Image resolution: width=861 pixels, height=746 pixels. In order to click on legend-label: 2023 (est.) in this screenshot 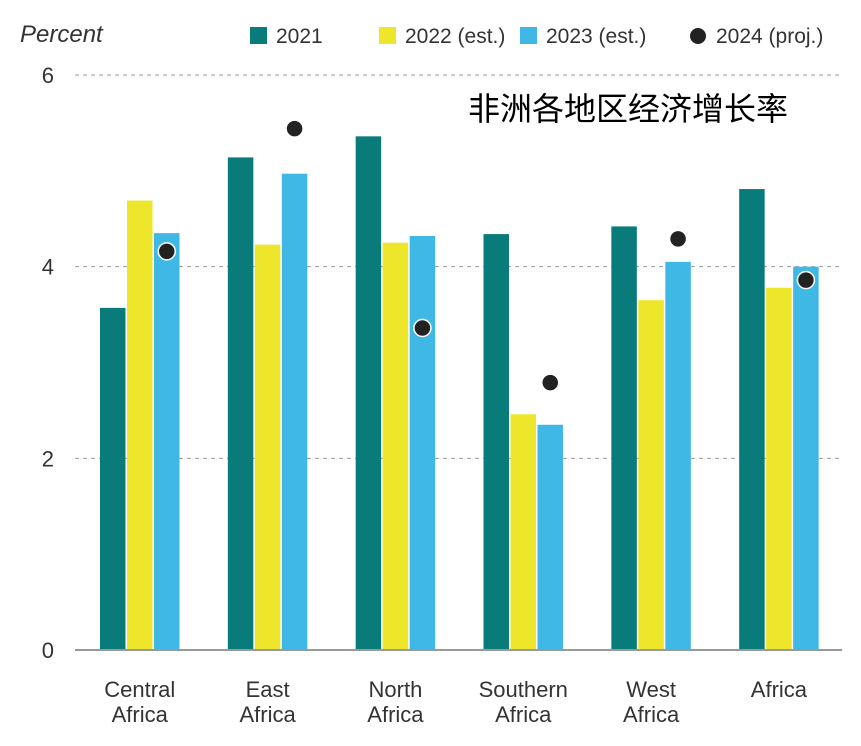, I will do `click(596, 36)`.